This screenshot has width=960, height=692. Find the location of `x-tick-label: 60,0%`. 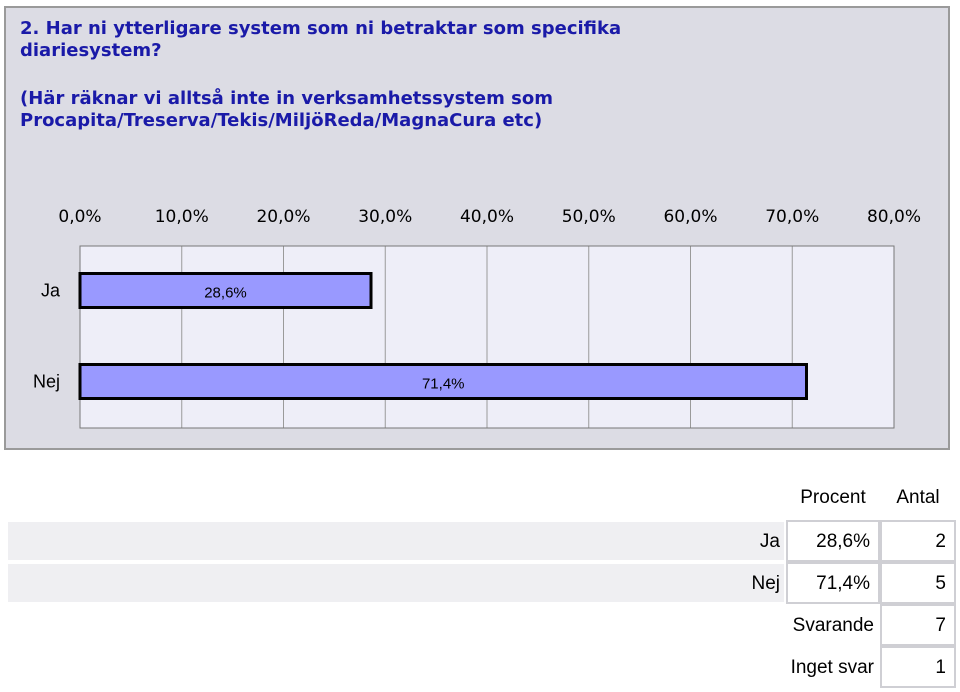

x-tick-label: 60,0% is located at coordinates (690, 217).